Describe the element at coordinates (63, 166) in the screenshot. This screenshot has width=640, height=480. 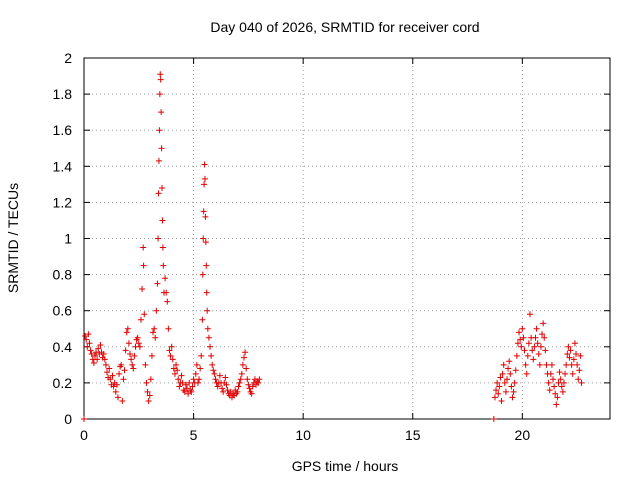
I see `y-tick-label: 1.4` at that location.